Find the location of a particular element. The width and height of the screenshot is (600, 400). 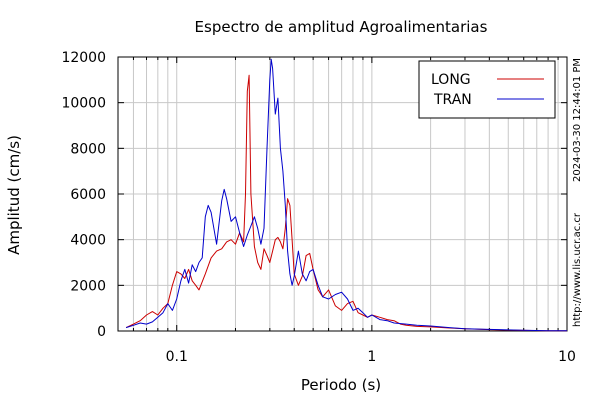

x-tick-label: 1 is located at coordinates (371, 357).